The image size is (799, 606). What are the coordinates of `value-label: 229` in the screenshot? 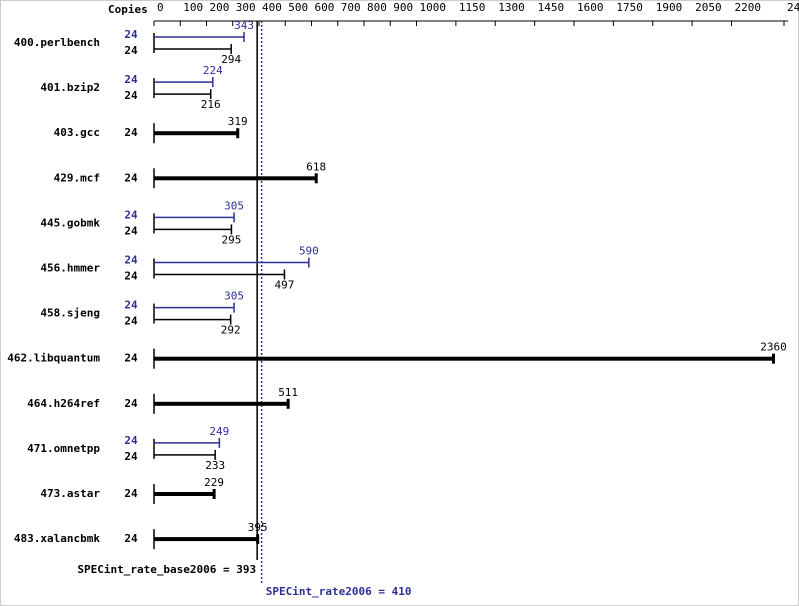 It's located at (214, 482).